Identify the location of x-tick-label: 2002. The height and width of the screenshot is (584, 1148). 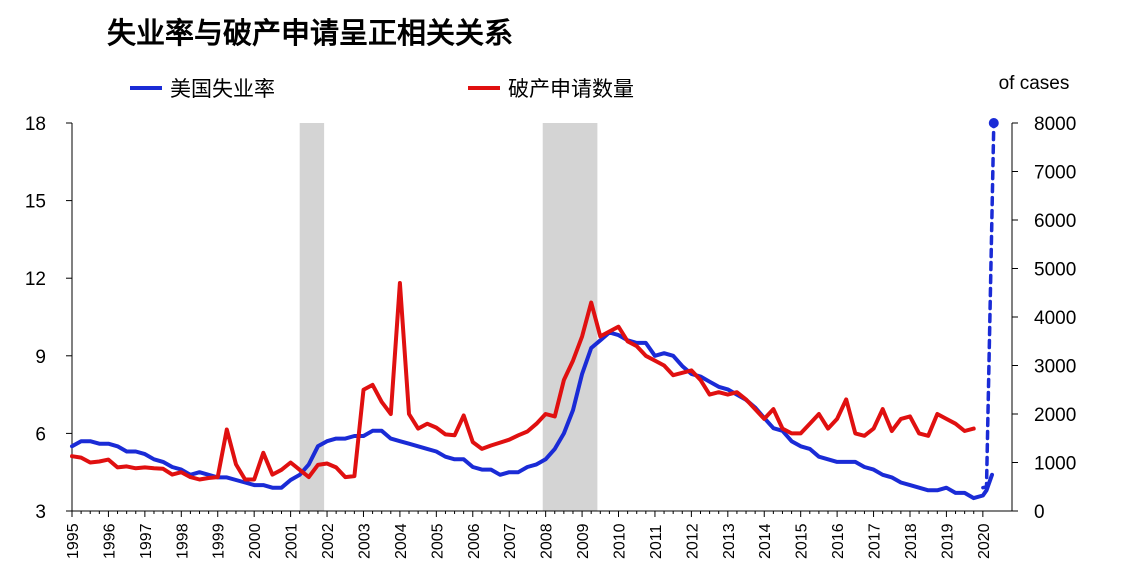
(328, 541).